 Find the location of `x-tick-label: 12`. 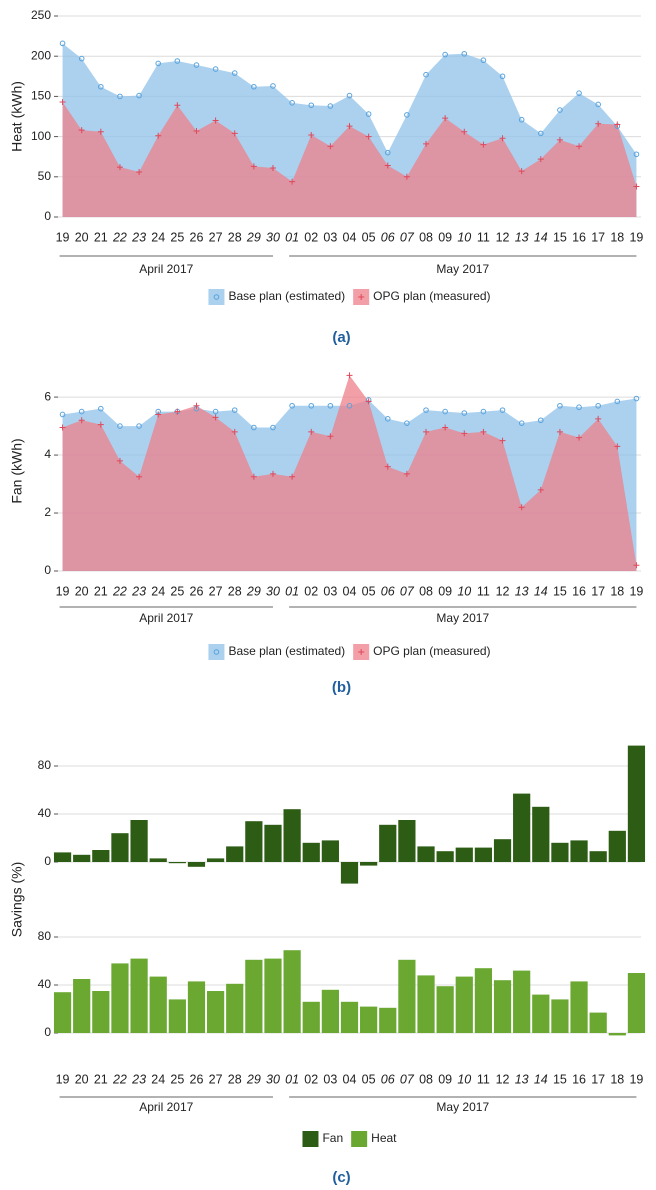

x-tick-label: 12 is located at coordinates (503, 1079).